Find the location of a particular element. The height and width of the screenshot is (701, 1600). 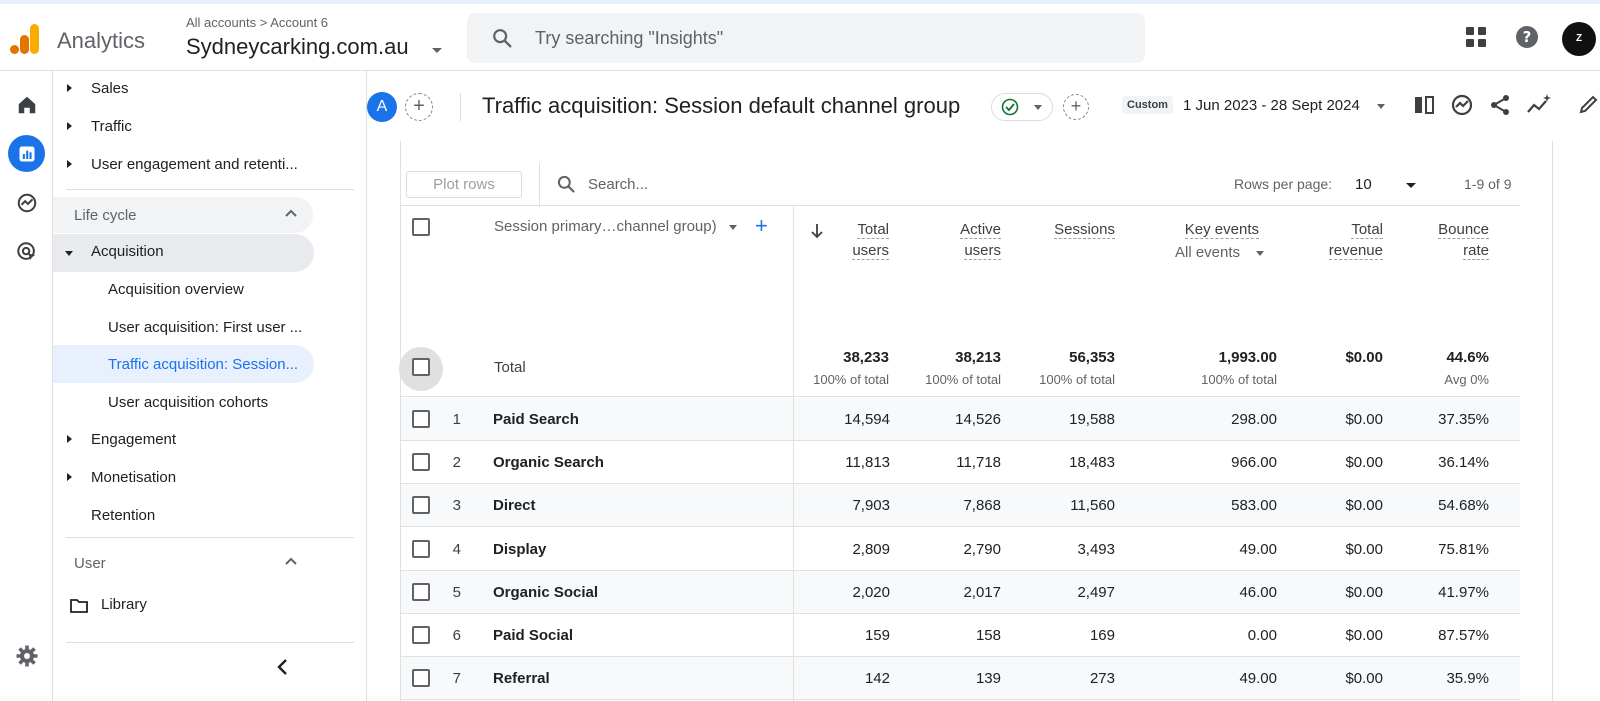

global-search: Try searching "Insights" is located at coordinates (806, 38).